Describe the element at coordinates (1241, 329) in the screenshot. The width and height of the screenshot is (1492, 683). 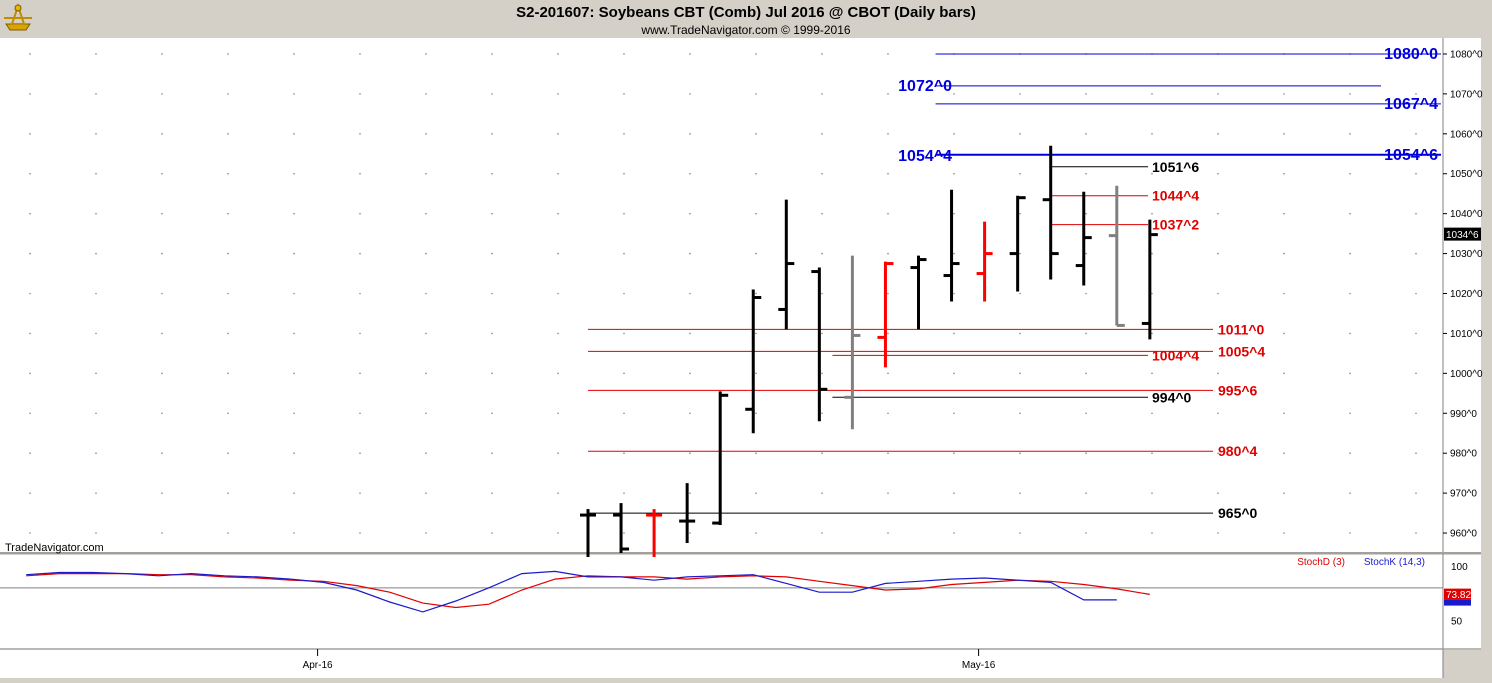
I see `level-label: 1011^0` at that location.